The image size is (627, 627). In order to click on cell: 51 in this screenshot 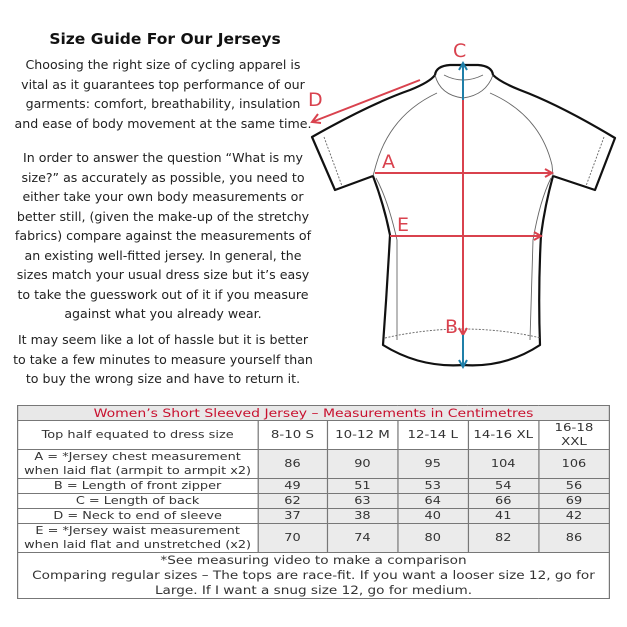, I will do `click(362, 486)`.